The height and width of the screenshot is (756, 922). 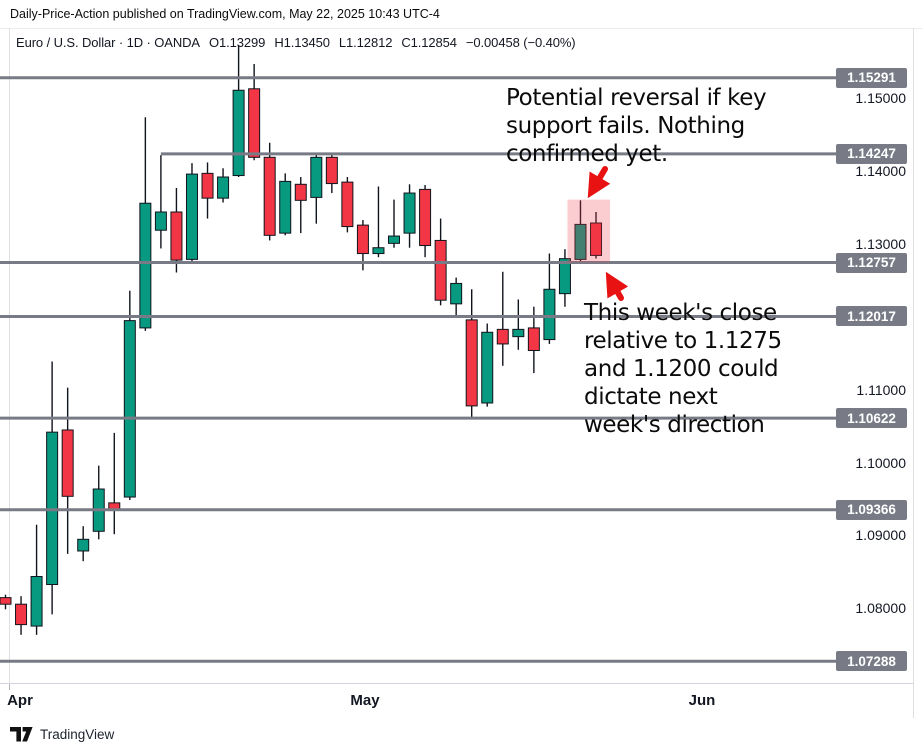 What do you see at coordinates (21, 734) in the screenshot?
I see `tradingview-logo-icon` at bounding box center [21, 734].